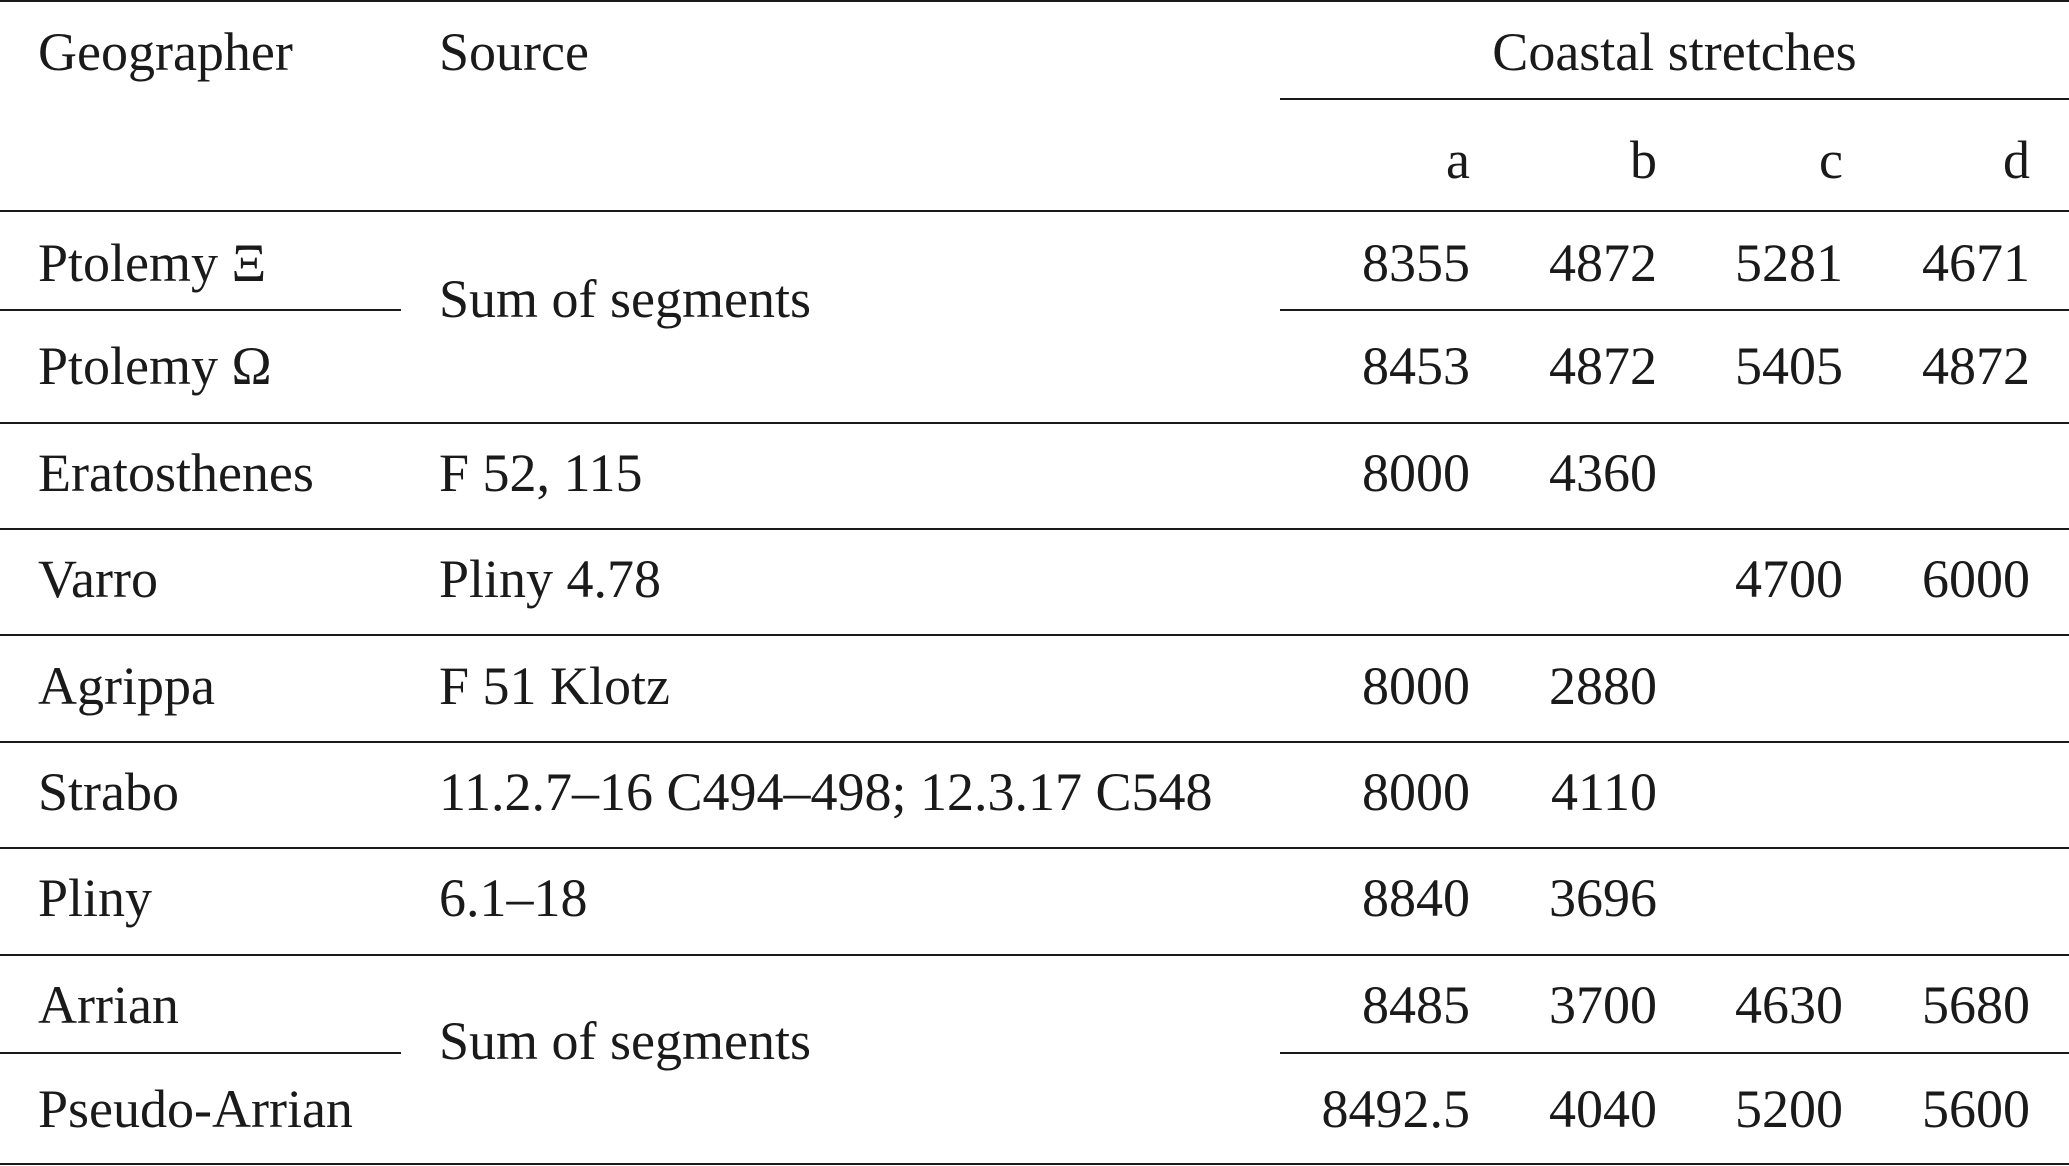 The height and width of the screenshot is (1166, 2069). What do you see at coordinates (1603, 1109) in the screenshot?
I see `value-b: 4040` at bounding box center [1603, 1109].